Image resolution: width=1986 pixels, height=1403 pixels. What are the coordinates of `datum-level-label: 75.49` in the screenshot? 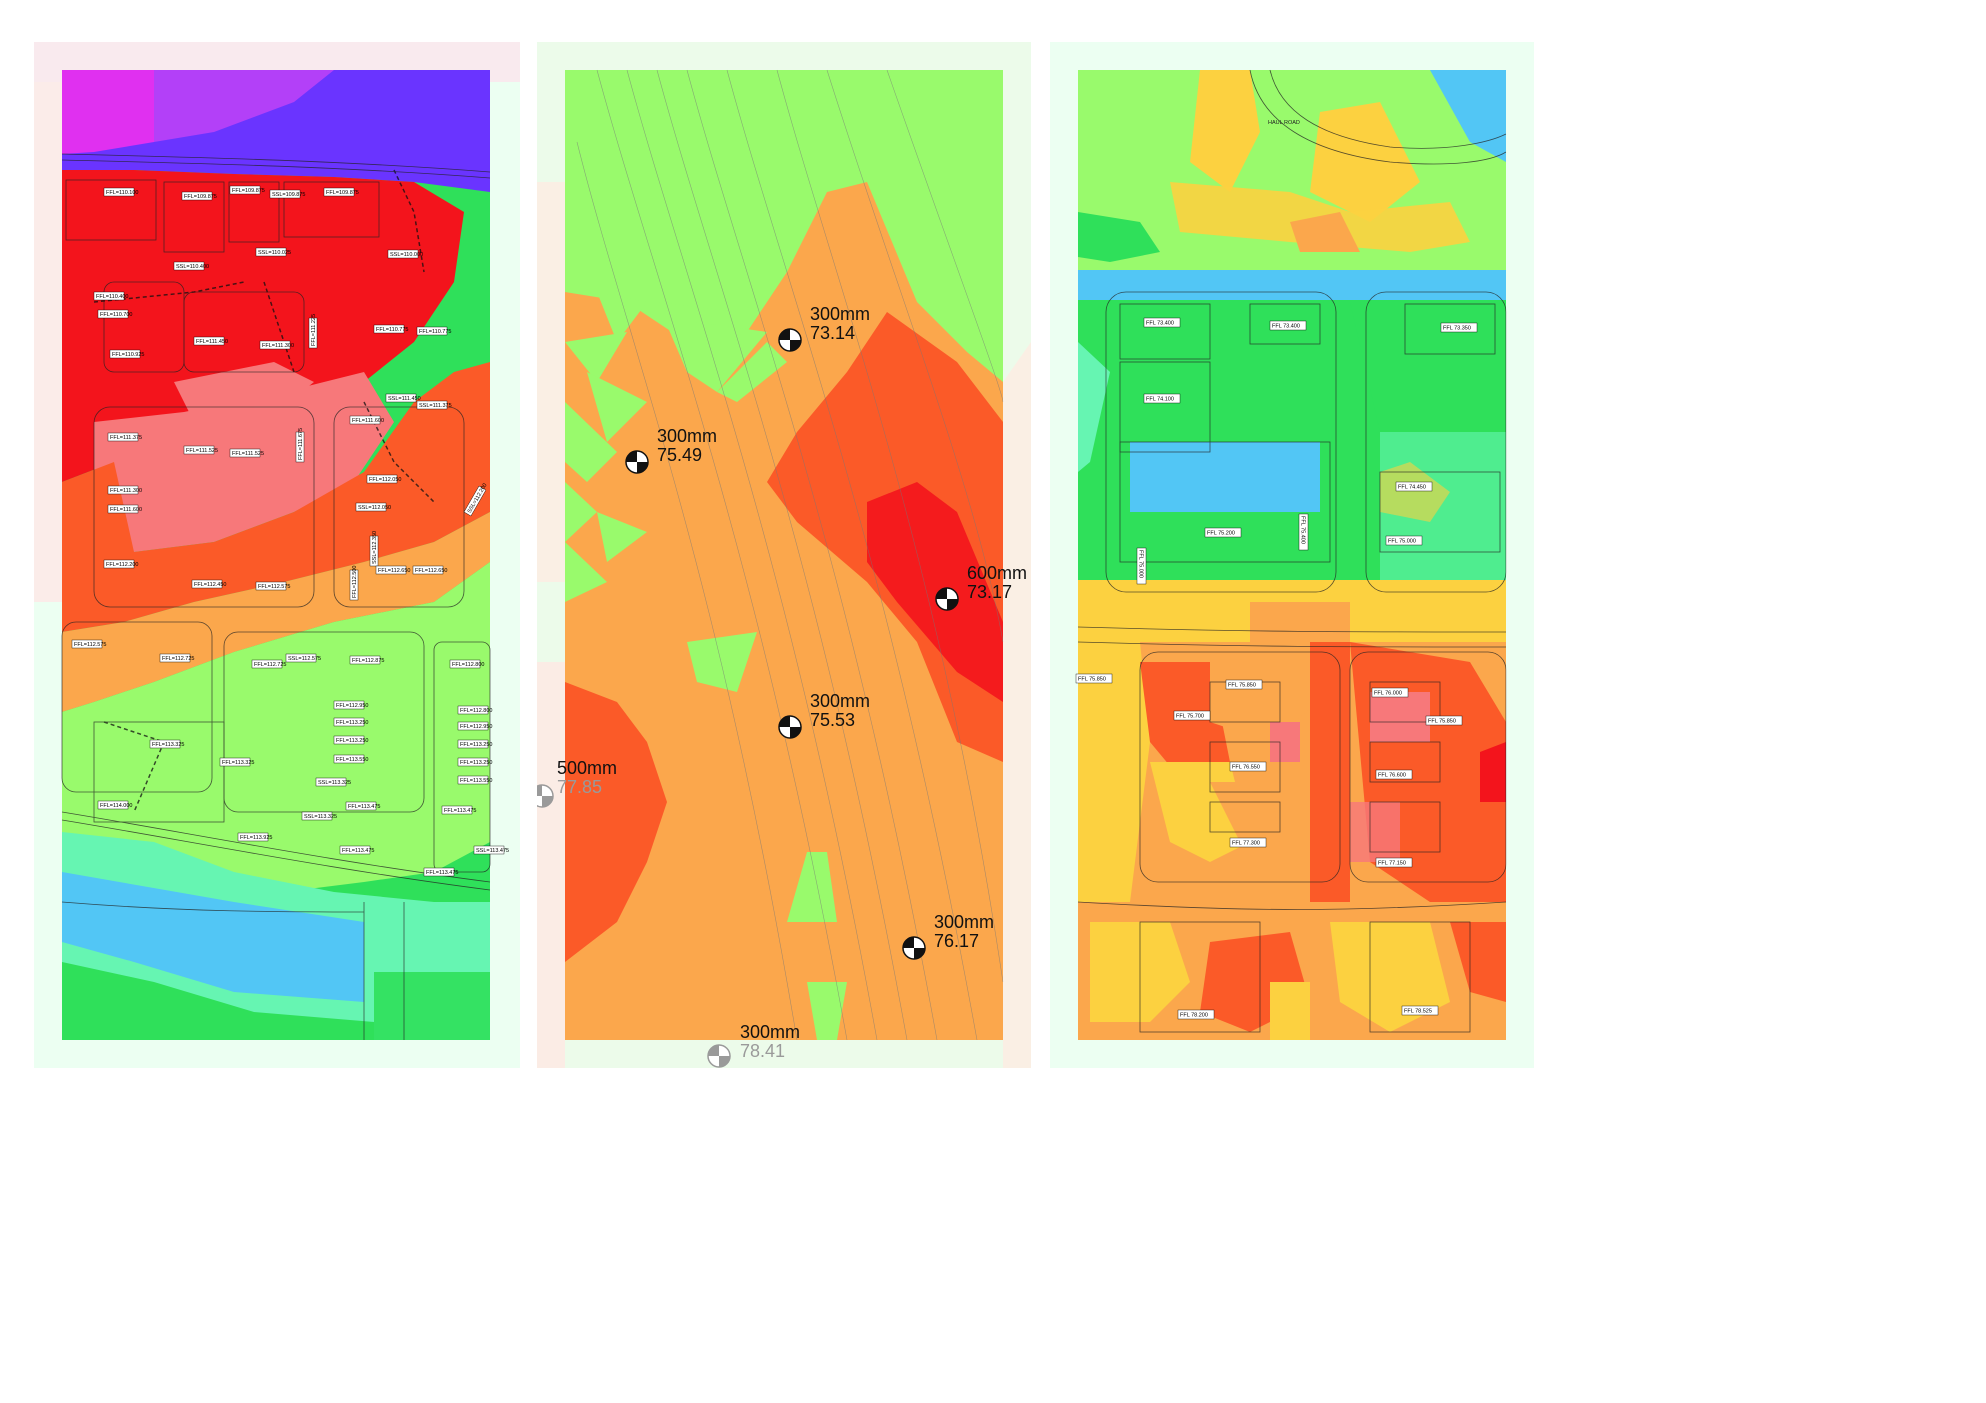 It's located at (679, 455).